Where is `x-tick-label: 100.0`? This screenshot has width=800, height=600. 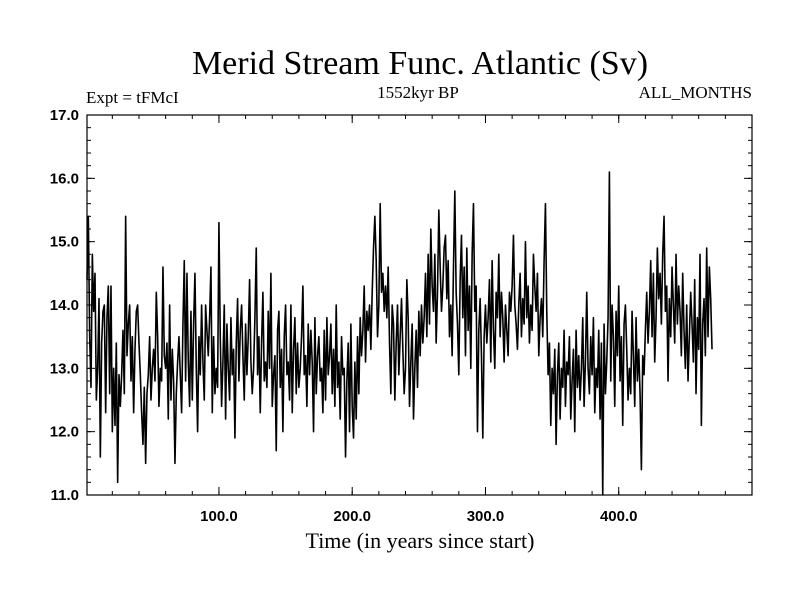 x-tick-label: 100.0 is located at coordinates (219, 516).